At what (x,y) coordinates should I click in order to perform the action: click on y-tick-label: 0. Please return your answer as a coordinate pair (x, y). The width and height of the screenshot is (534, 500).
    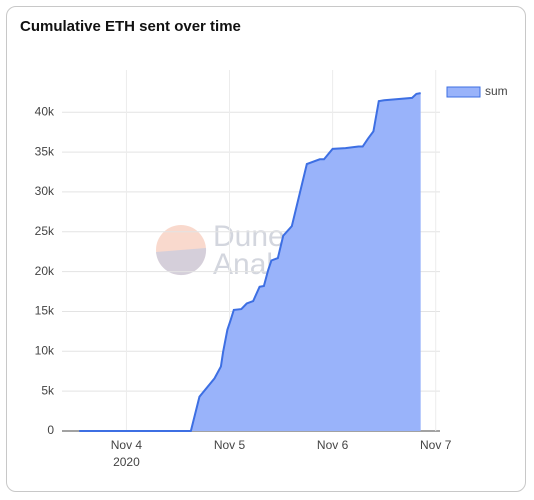
    Looking at the image, I should click on (50, 430).